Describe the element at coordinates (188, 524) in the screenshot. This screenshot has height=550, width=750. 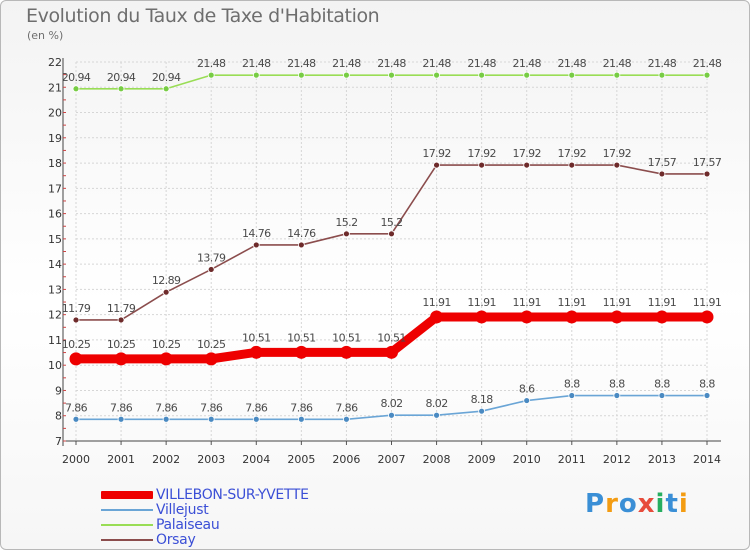
I see `legend-label: Palaiseau` at that location.